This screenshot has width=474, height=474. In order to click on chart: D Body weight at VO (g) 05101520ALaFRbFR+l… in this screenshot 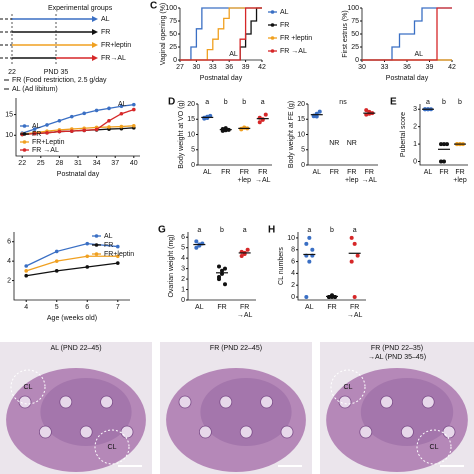, I will do `click(220, 140)`.